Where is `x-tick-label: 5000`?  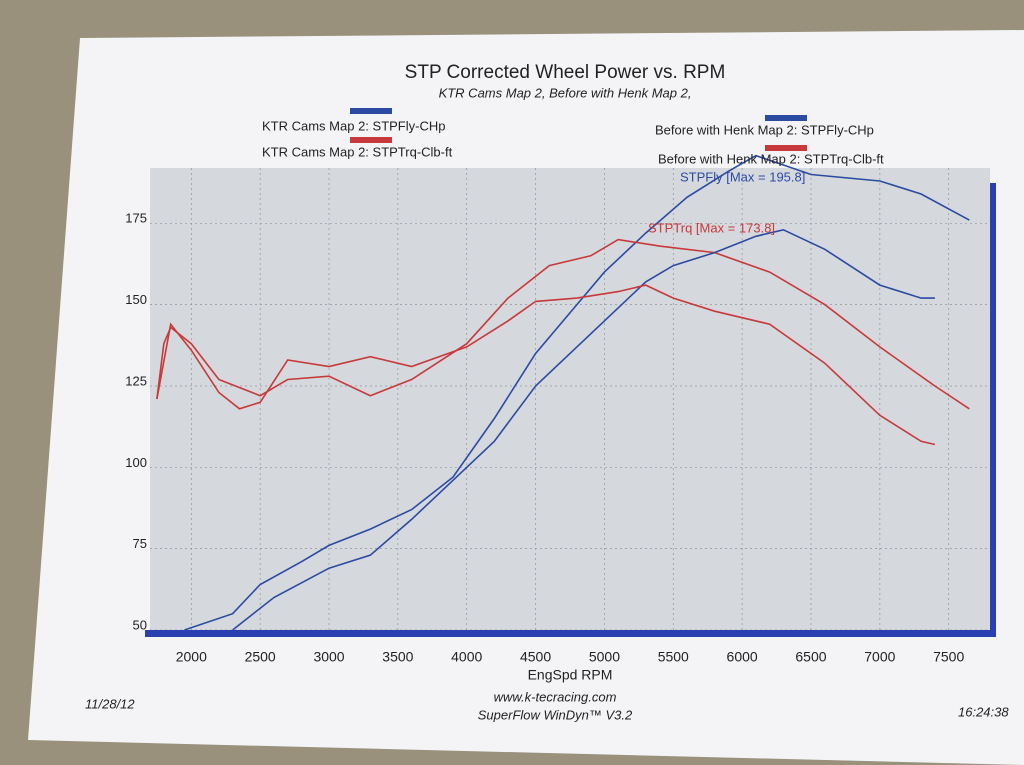
x-tick-label: 5000 is located at coordinates (604, 657).